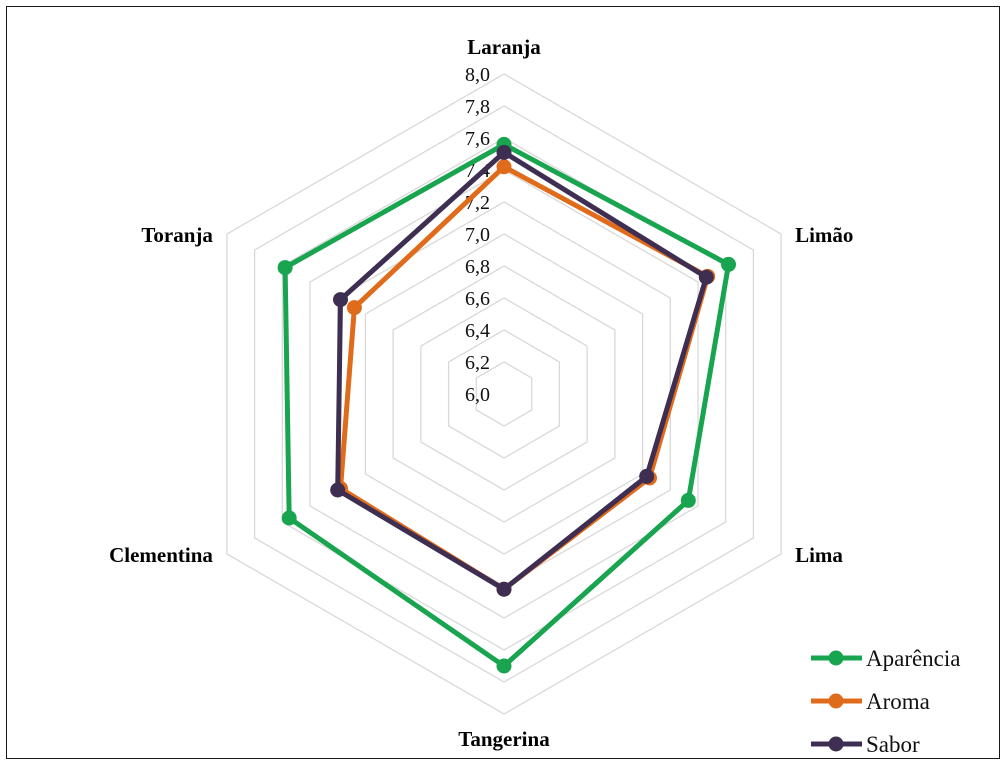 The width and height of the screenshot is (1008, 765). What do you see at coordinates (477, 299) in the screenshot?
I see `tick-label: 6,6` at bounding box center [477, 299].